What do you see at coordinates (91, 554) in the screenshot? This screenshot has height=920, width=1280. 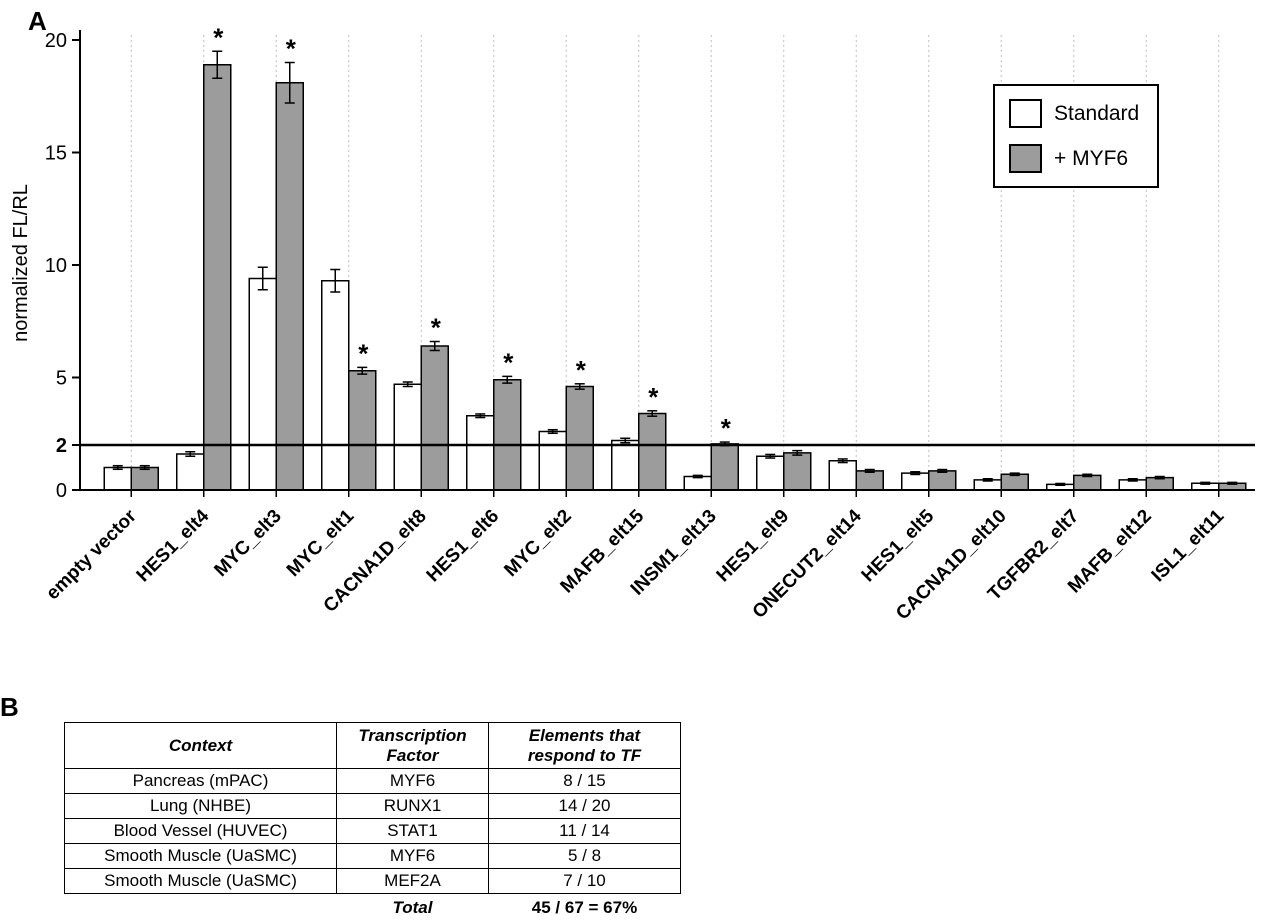 I see `x-tick-label: empty vector` at bounding box center [91, 554].